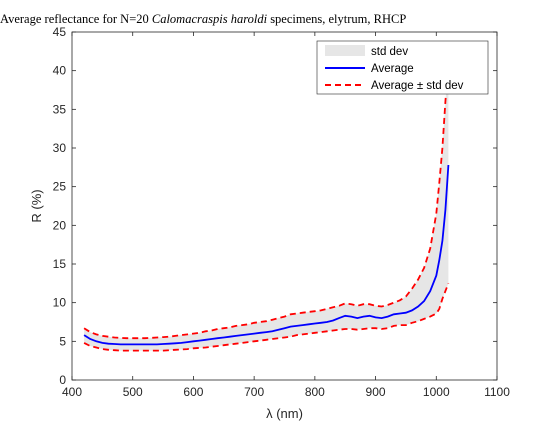  I want to click on title-suffix: specimens, elytrum, RHCP, so click(336, 19).